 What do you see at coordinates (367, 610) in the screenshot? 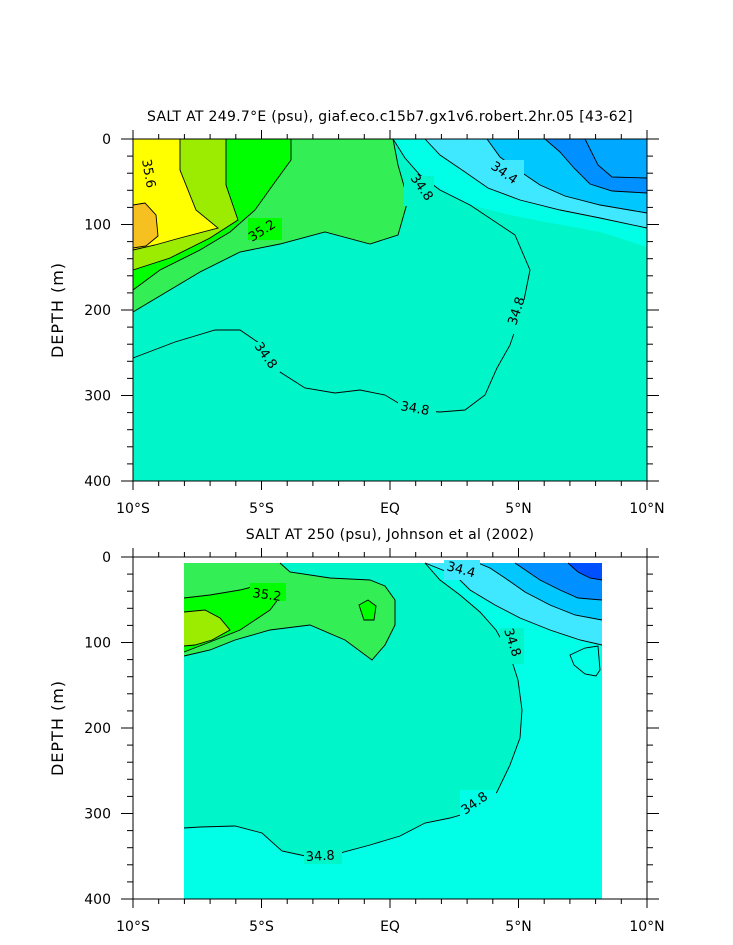
I see `bottom-band-35.2-spot` at bounding box center [367, 610].